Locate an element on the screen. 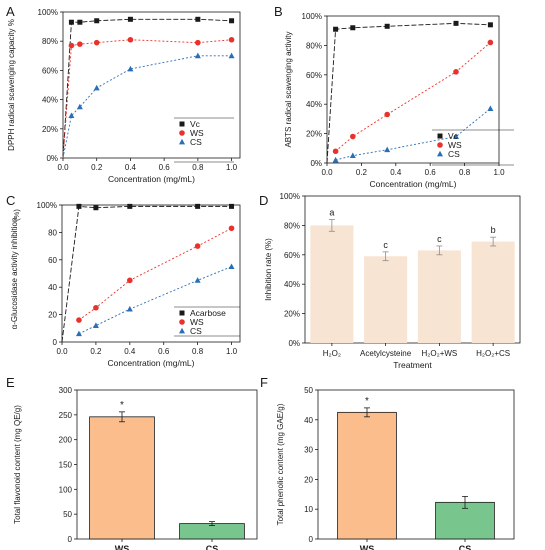 The image size is (545, 550). significance-label: * is located at coordinates (367, 401).